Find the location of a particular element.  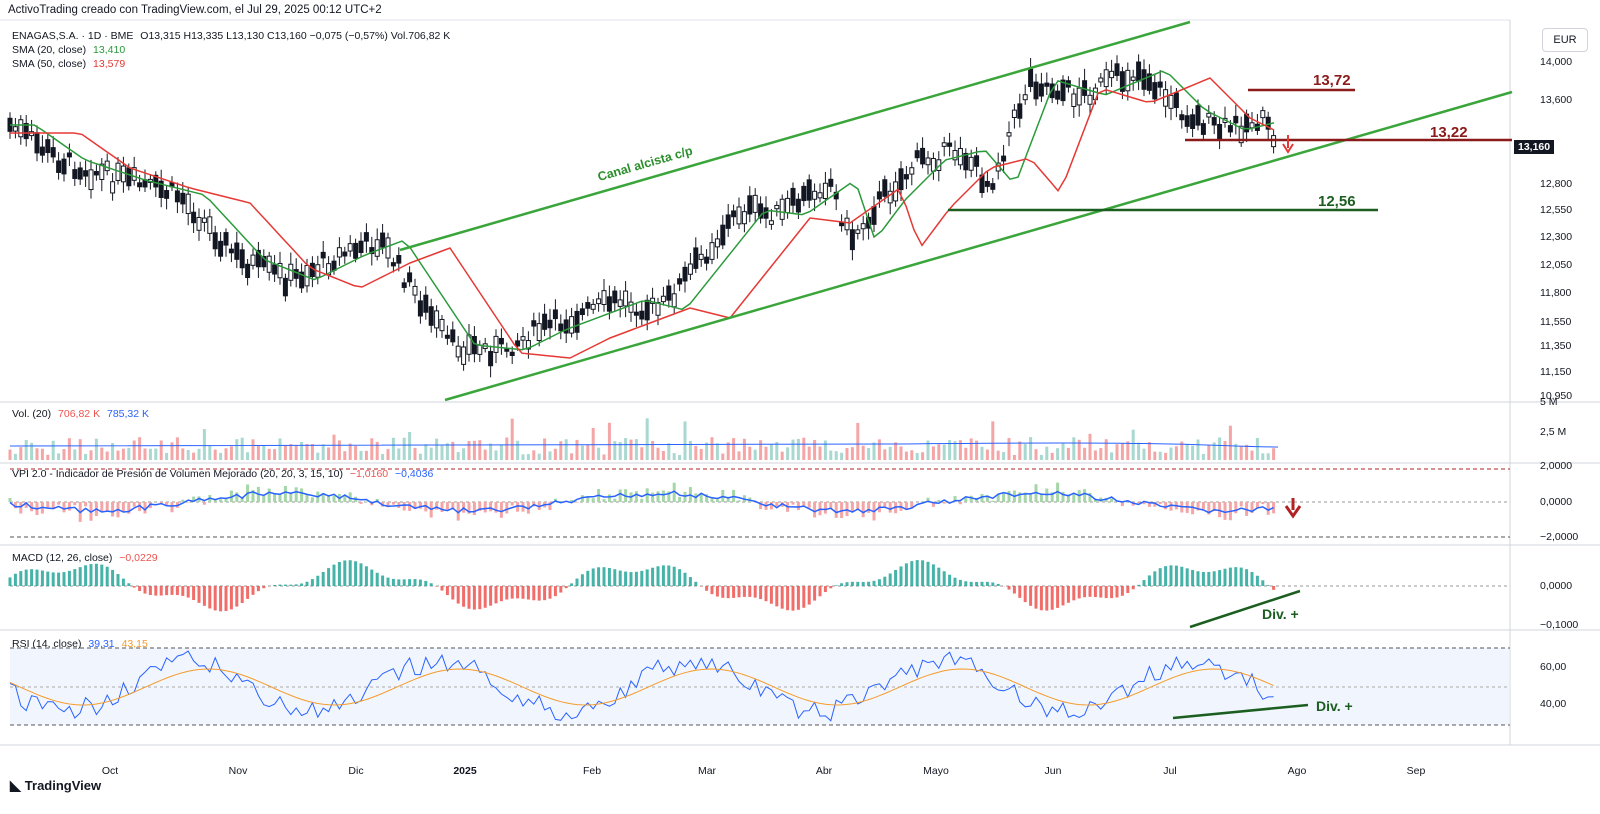

macd-axis-bottom: −0,1000 is located at coordinates (1559, 625).